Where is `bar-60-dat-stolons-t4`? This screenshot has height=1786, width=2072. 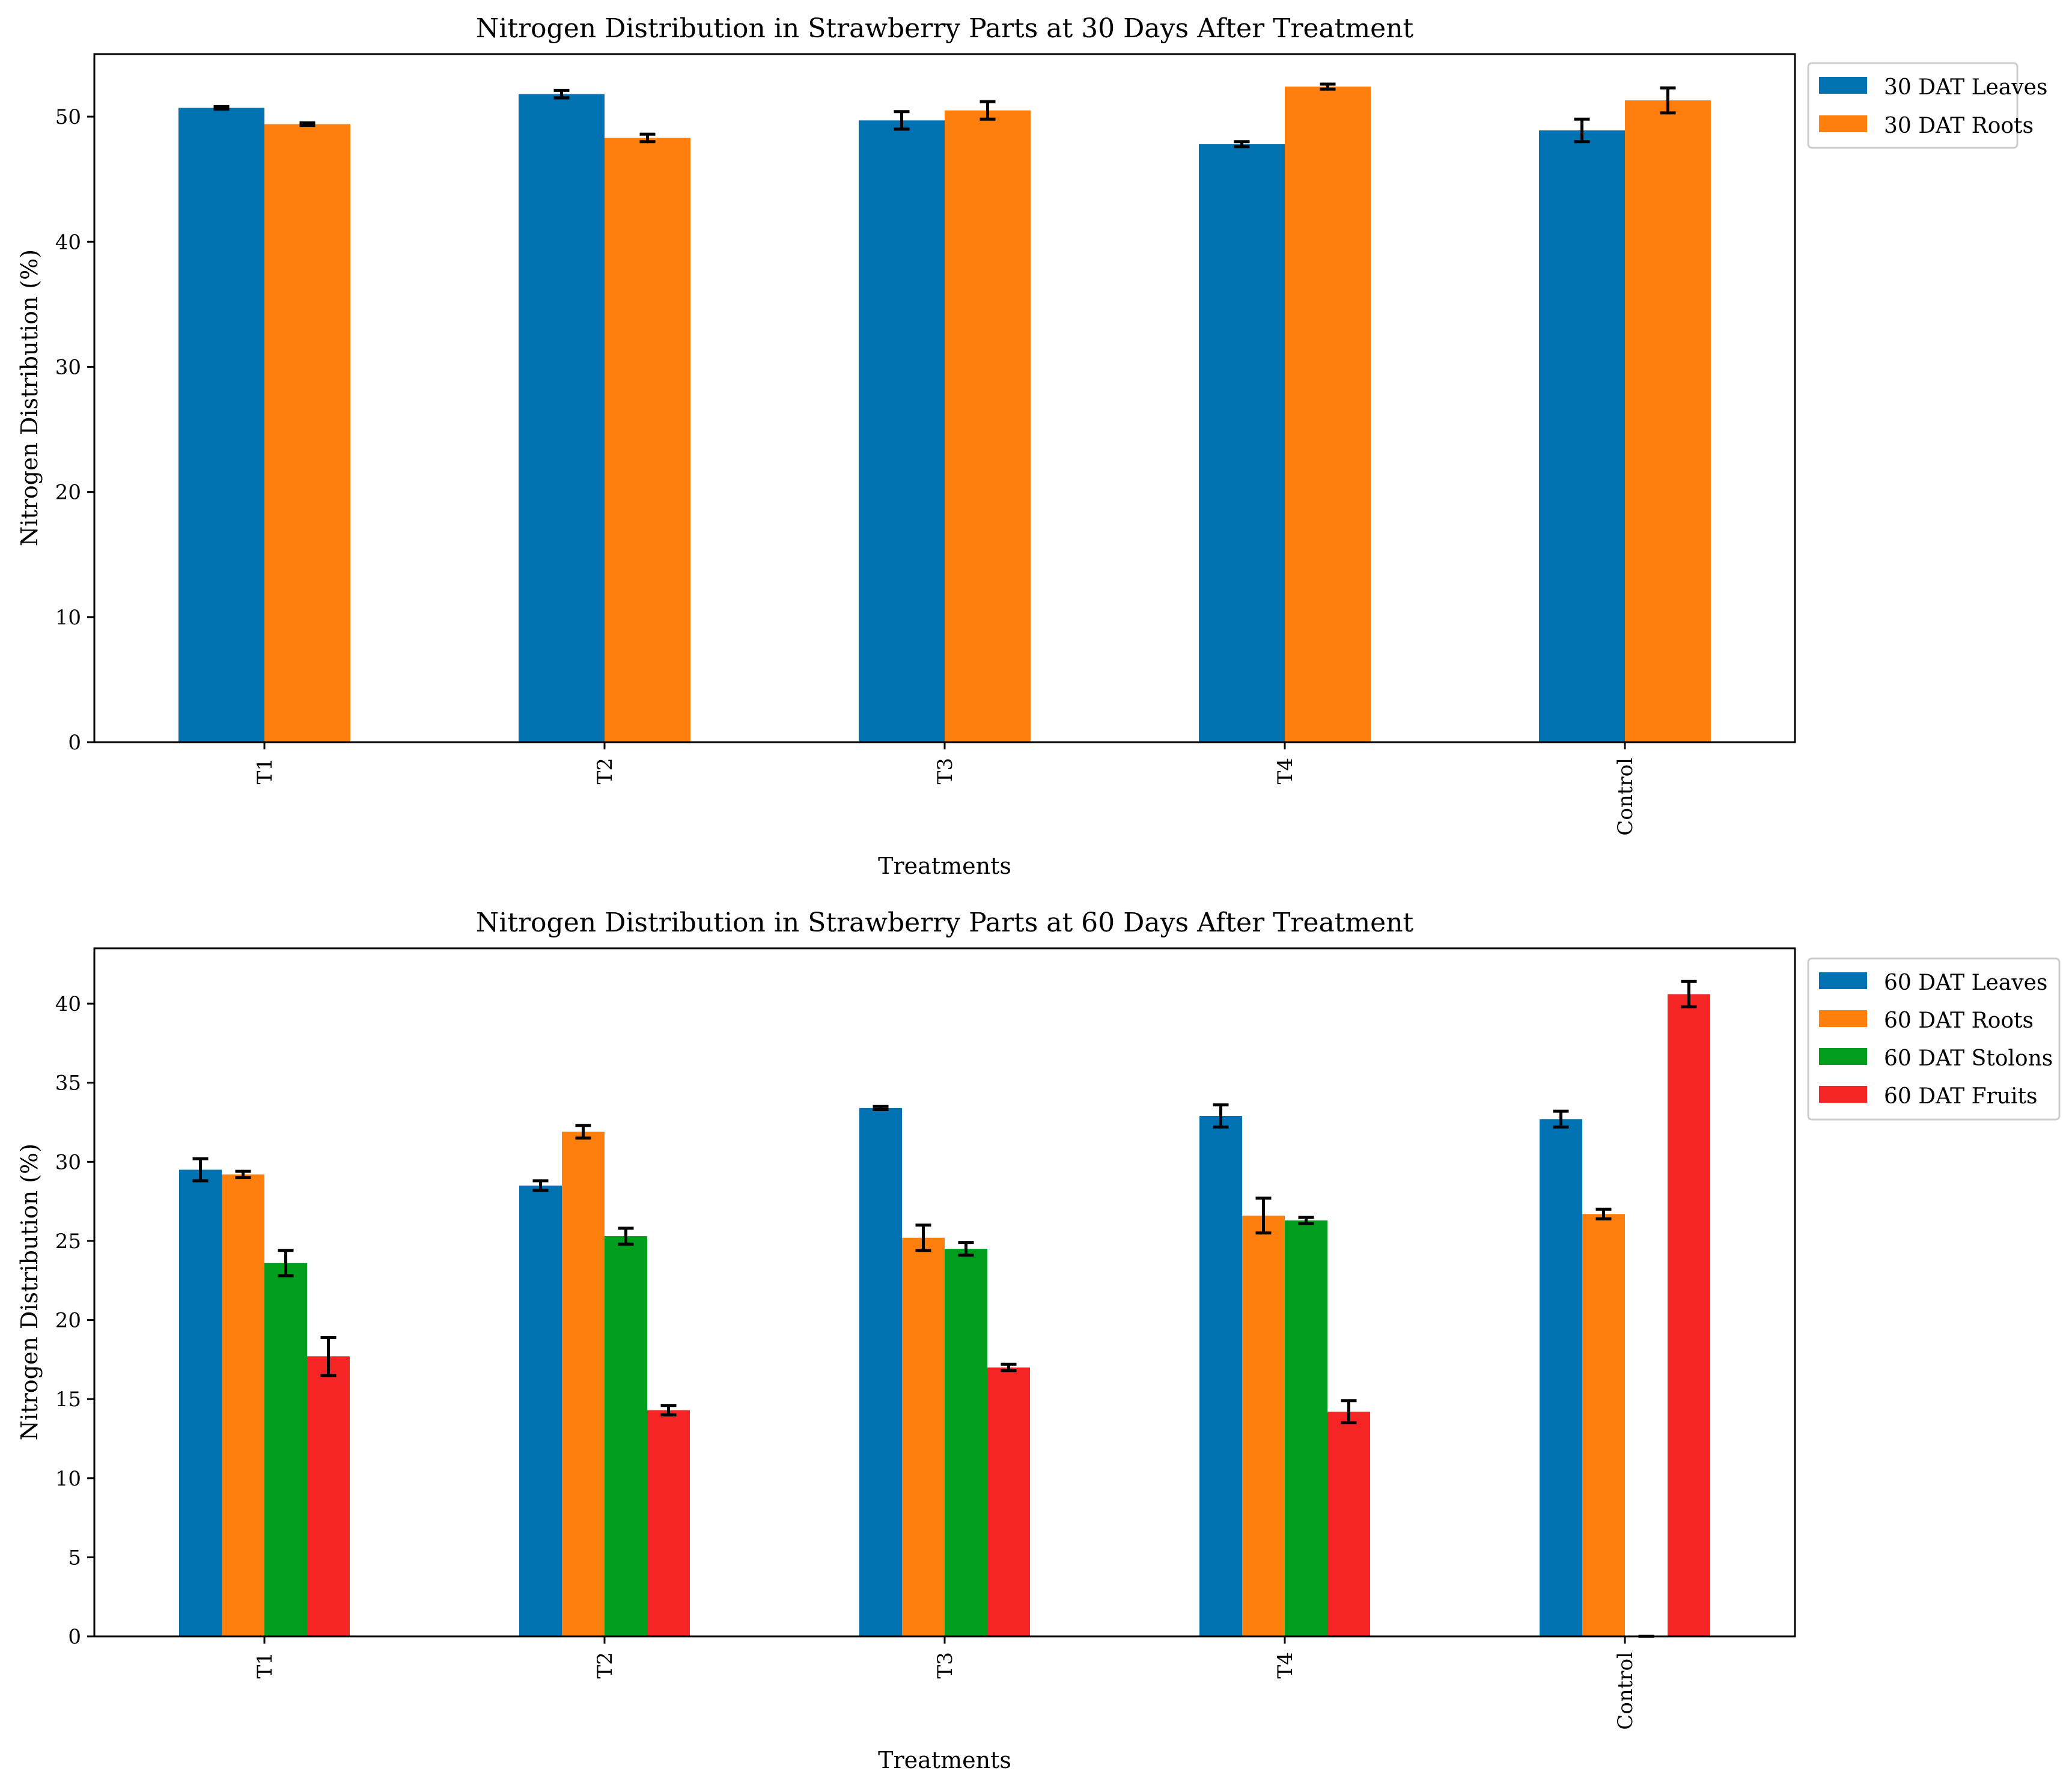
bar-60-dat-stolons-t4 is located at coordinates (1306, 1428).